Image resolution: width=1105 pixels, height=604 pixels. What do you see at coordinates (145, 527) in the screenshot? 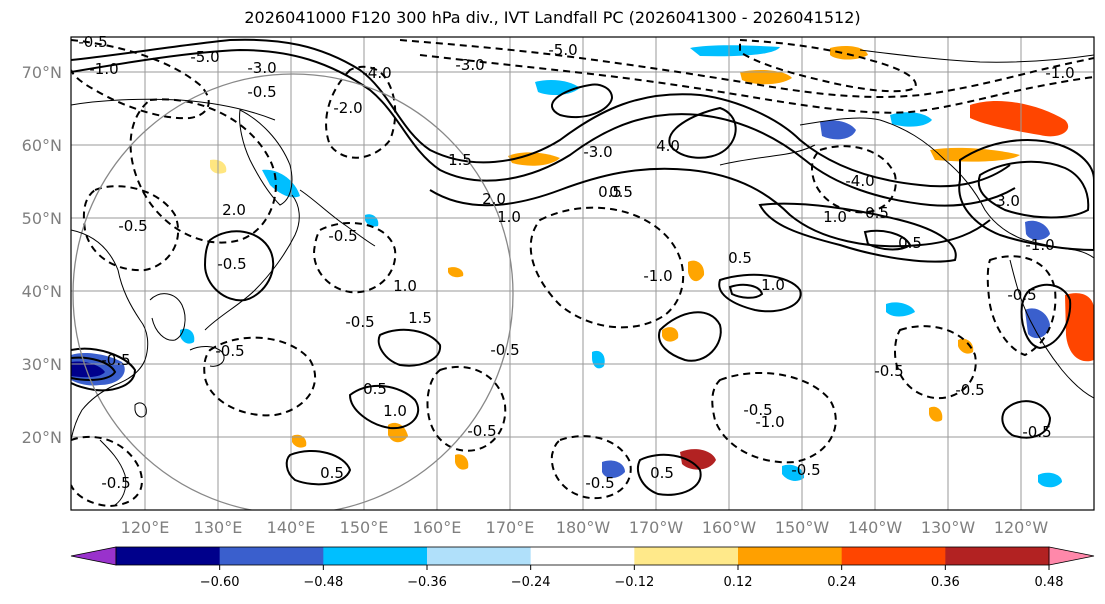
I see `lon-tick-label: 120°E` at bounding box center [145, 527].